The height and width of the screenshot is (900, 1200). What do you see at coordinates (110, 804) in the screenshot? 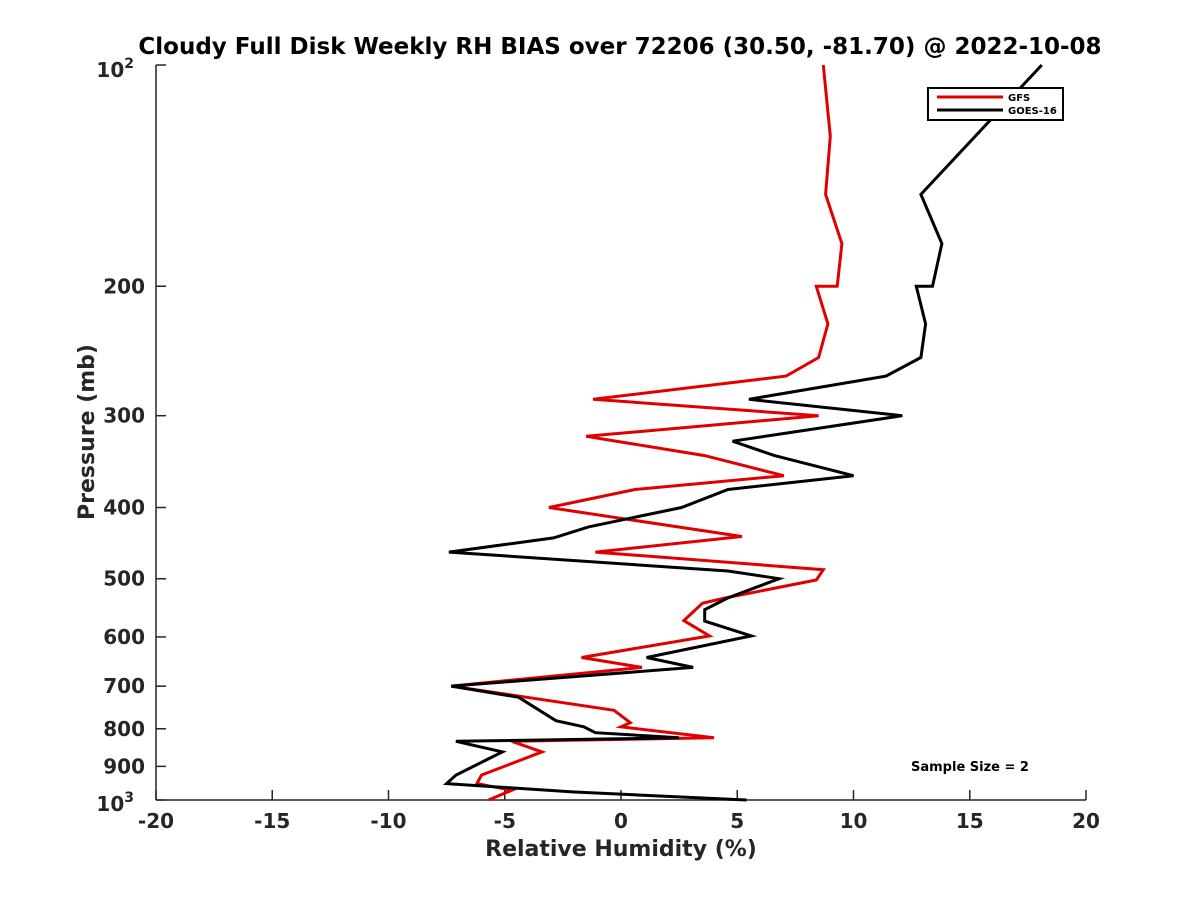
I see `y-tick-base-bottom: 10` at bounding box center [110, 804].